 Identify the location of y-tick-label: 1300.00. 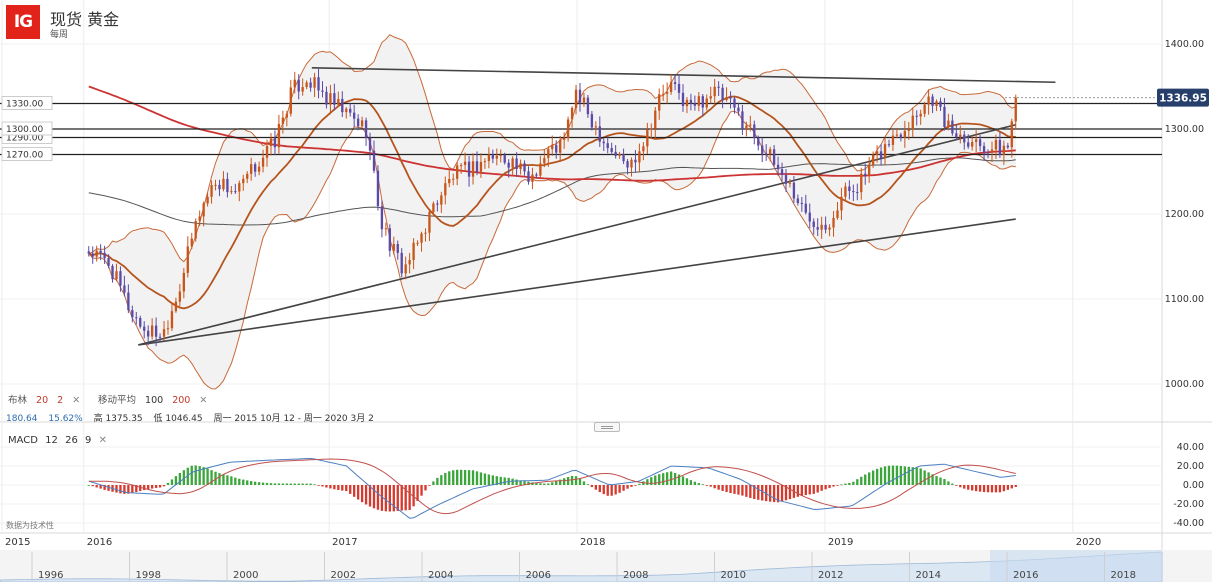
(1184, 129).